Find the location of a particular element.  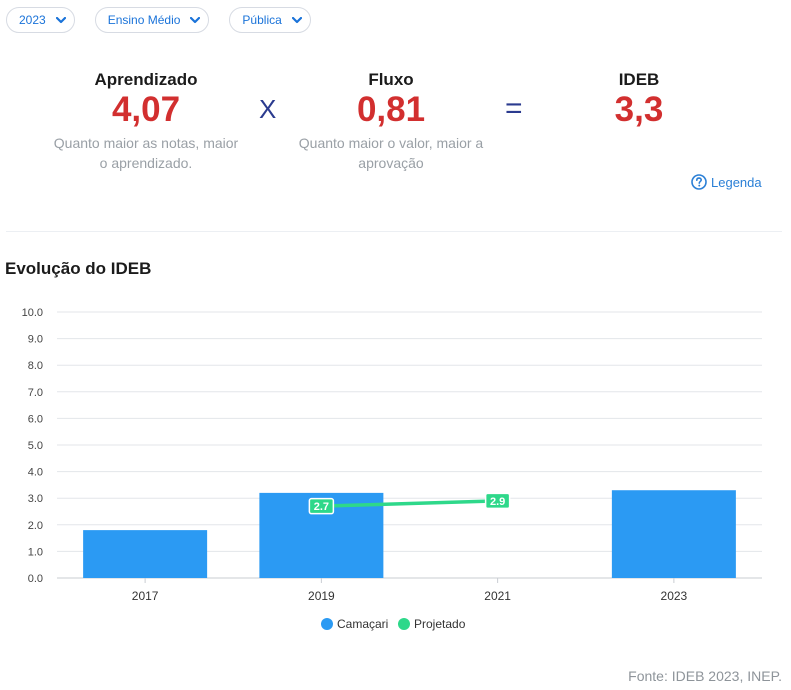

question-circle-icon is located at coordinates (699, 182).